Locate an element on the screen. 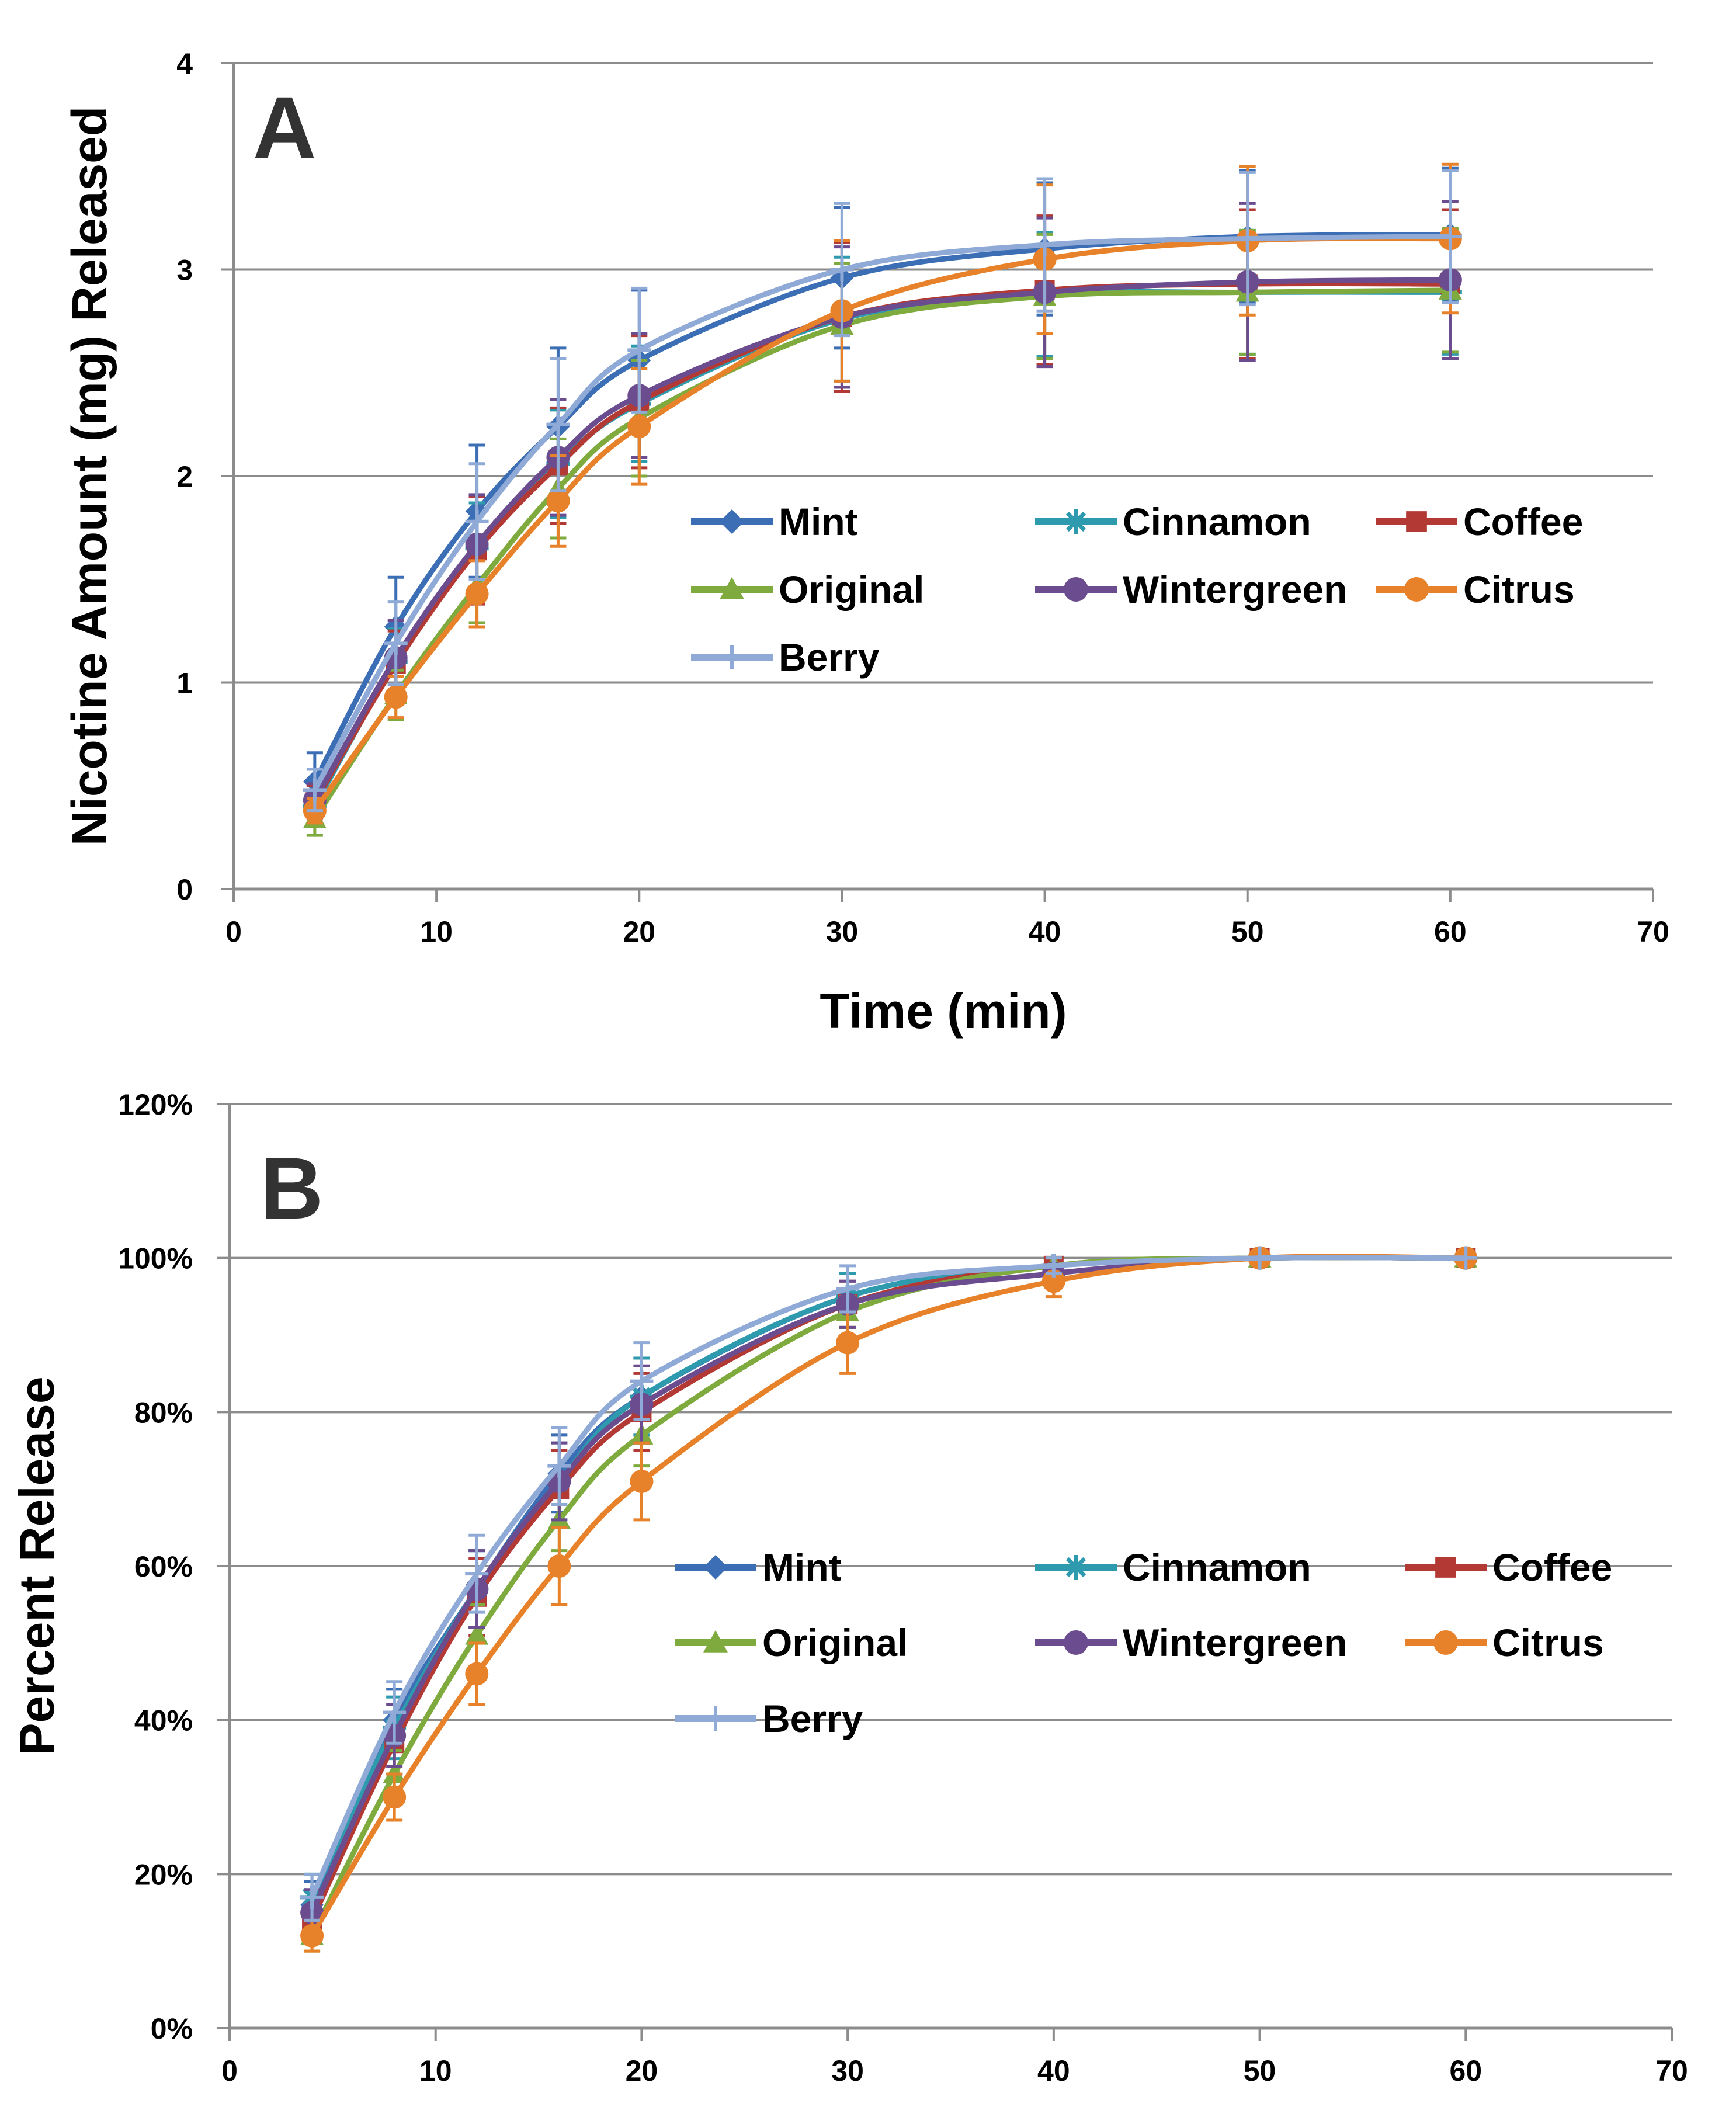 Image resolution: width=1736 pixels, height=2121 pixels. panel-label: A is located at coordinates (284, 127).